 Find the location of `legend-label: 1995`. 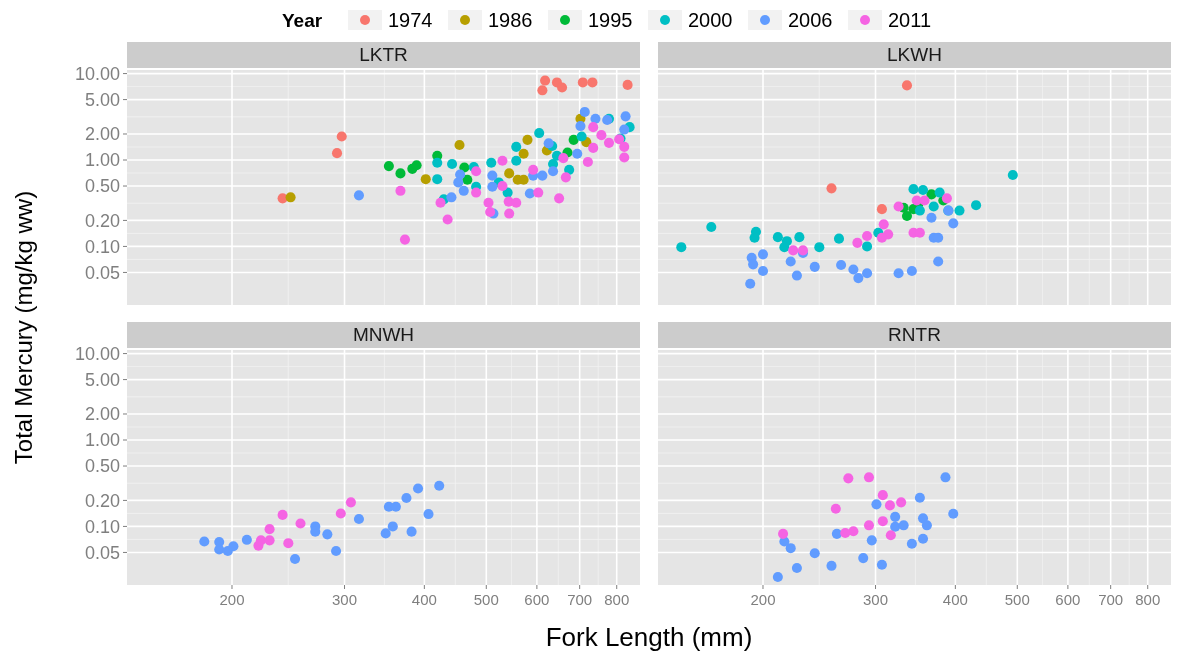

legend-label: 1995 is located at coordinates (610, 20).